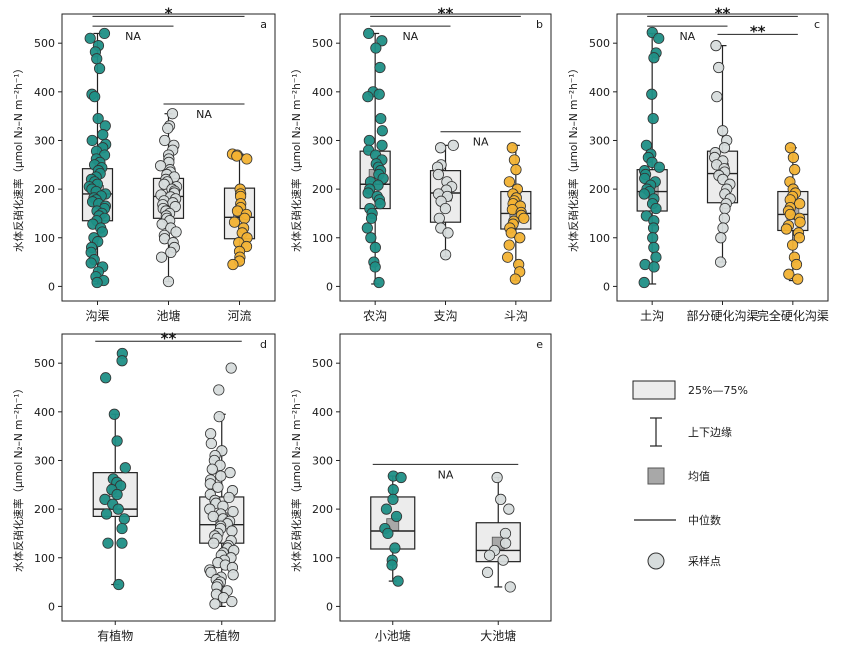 This screenshot has height=649, width=850. I want to click on significance-star: **, so click(758, 31).